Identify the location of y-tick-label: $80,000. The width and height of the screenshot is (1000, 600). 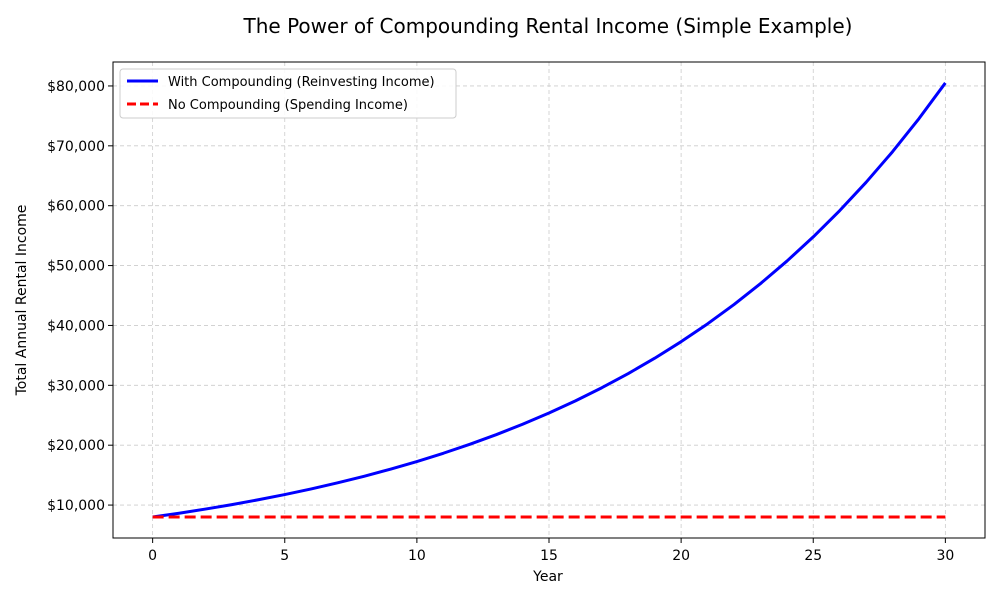
(76, 87).